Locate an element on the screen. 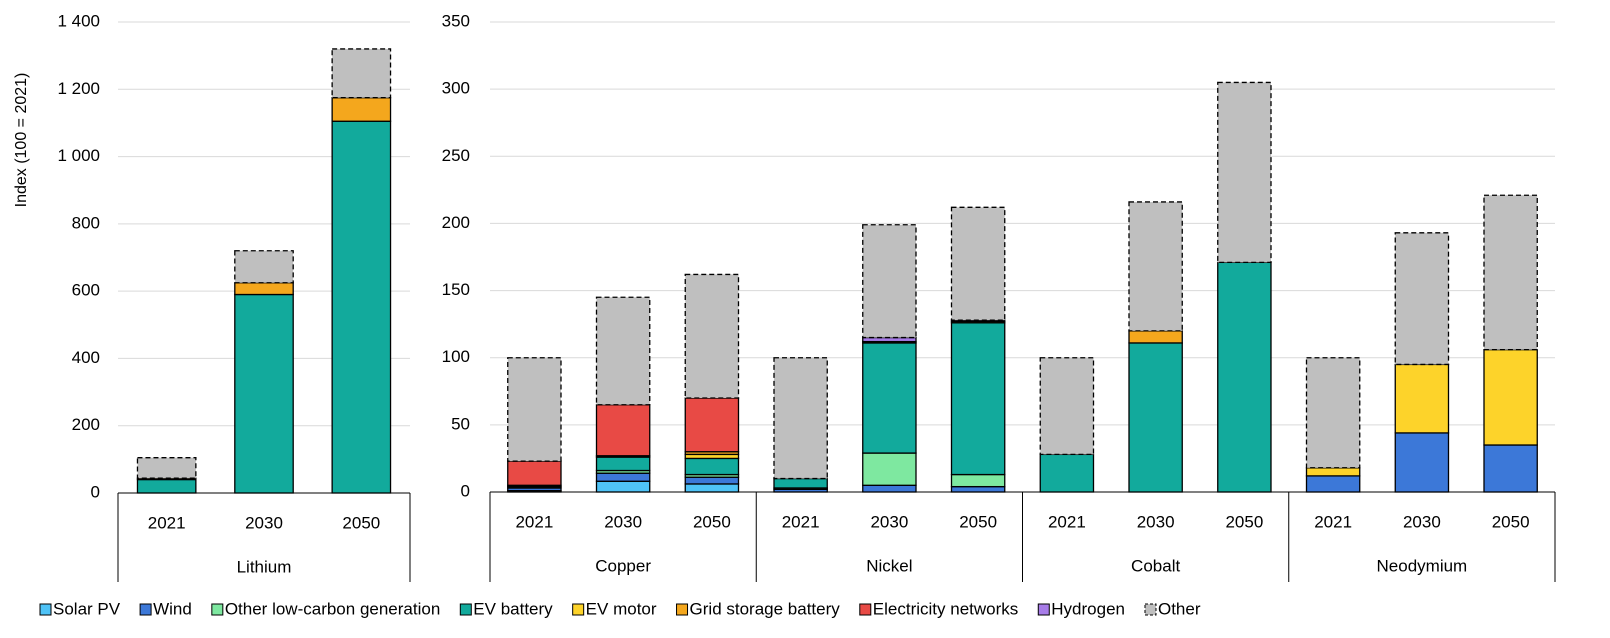 This screenshot has height=638, width=1610. legend-label: Electricity networks is located at coordinates (945, 608).